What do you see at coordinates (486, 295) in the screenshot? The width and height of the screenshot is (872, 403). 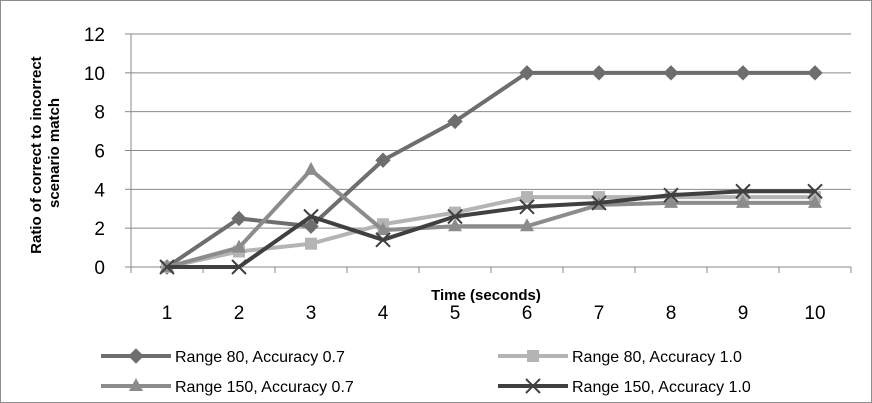 I see `x-axis-title: Time (seconds)` at bounding box center [486, 295].